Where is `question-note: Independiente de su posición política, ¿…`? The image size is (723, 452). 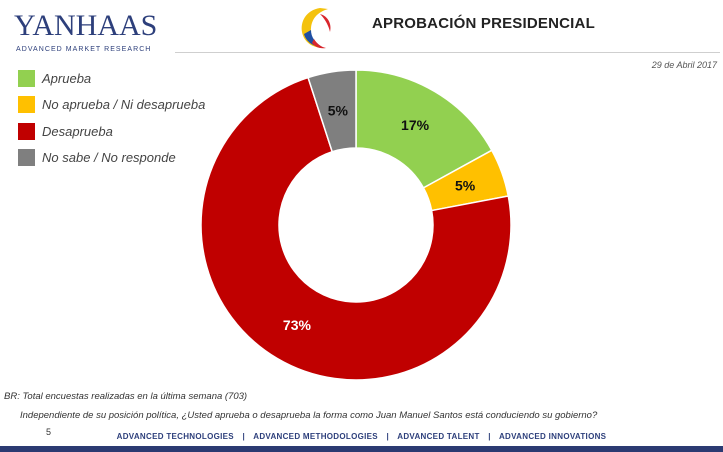 question-note: Independiente de su posición política, ¿… is located at coordinates (309, 415).